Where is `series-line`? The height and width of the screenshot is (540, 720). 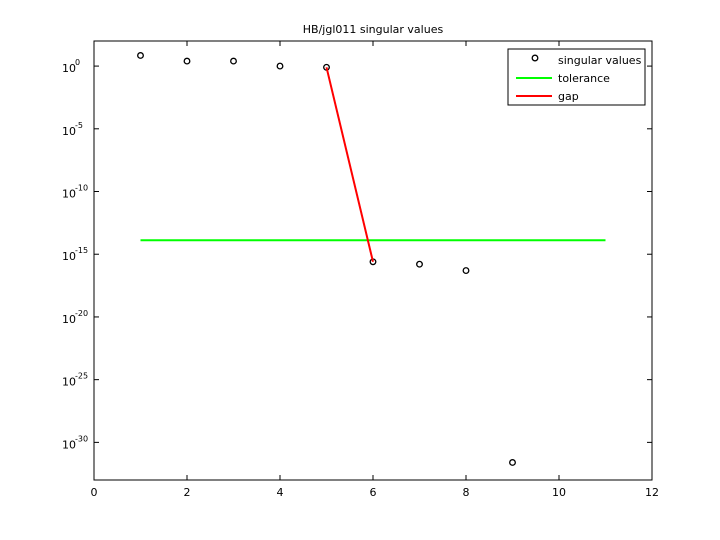 series-line is located at coordinates (349, 165).